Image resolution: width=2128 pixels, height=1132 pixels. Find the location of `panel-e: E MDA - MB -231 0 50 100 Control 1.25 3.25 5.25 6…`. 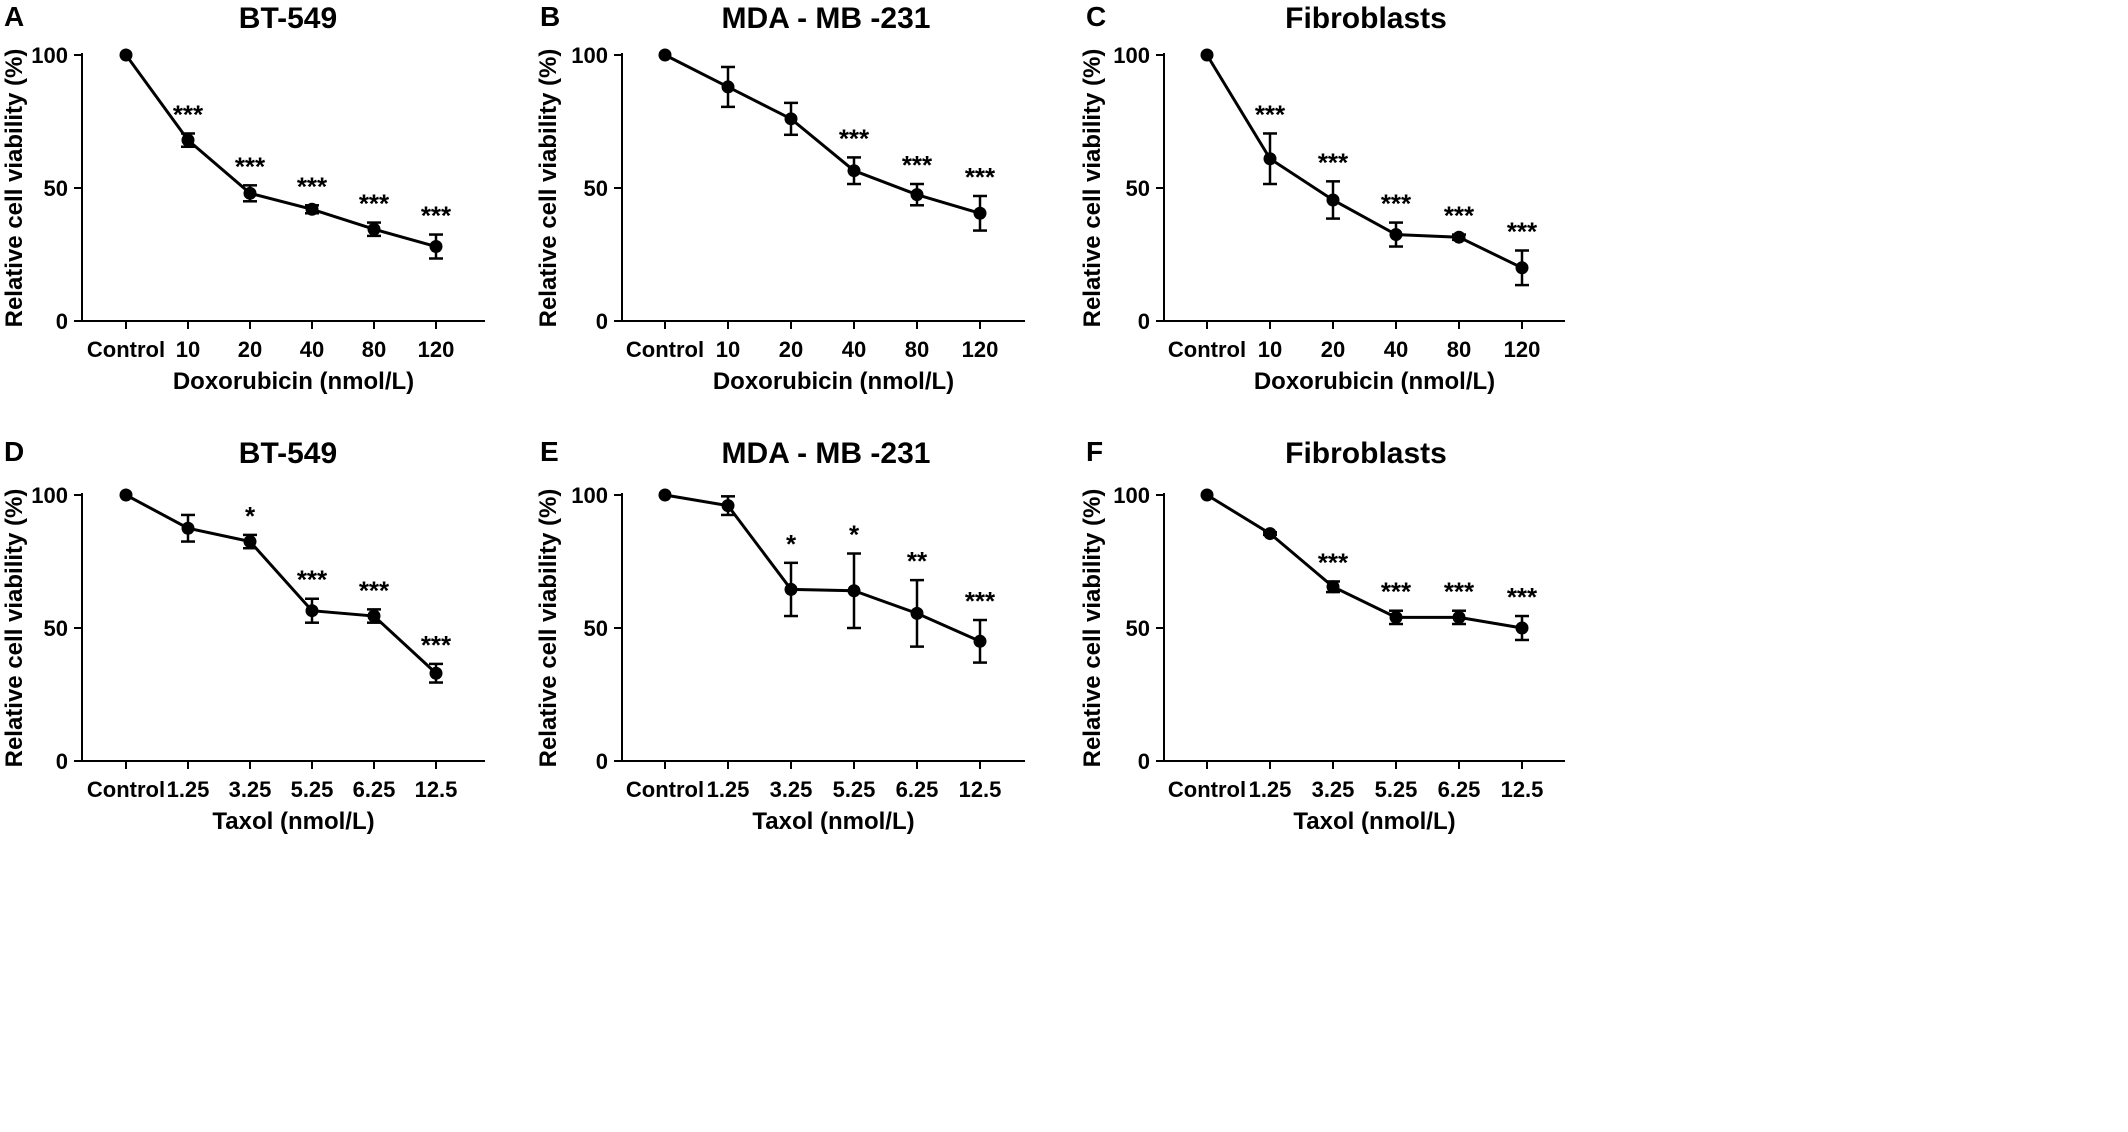

panel-e: E MDA - MB -231 0 50 100 Control 1.25 3.25 5.25 6… is located at coordinates (780, 635).